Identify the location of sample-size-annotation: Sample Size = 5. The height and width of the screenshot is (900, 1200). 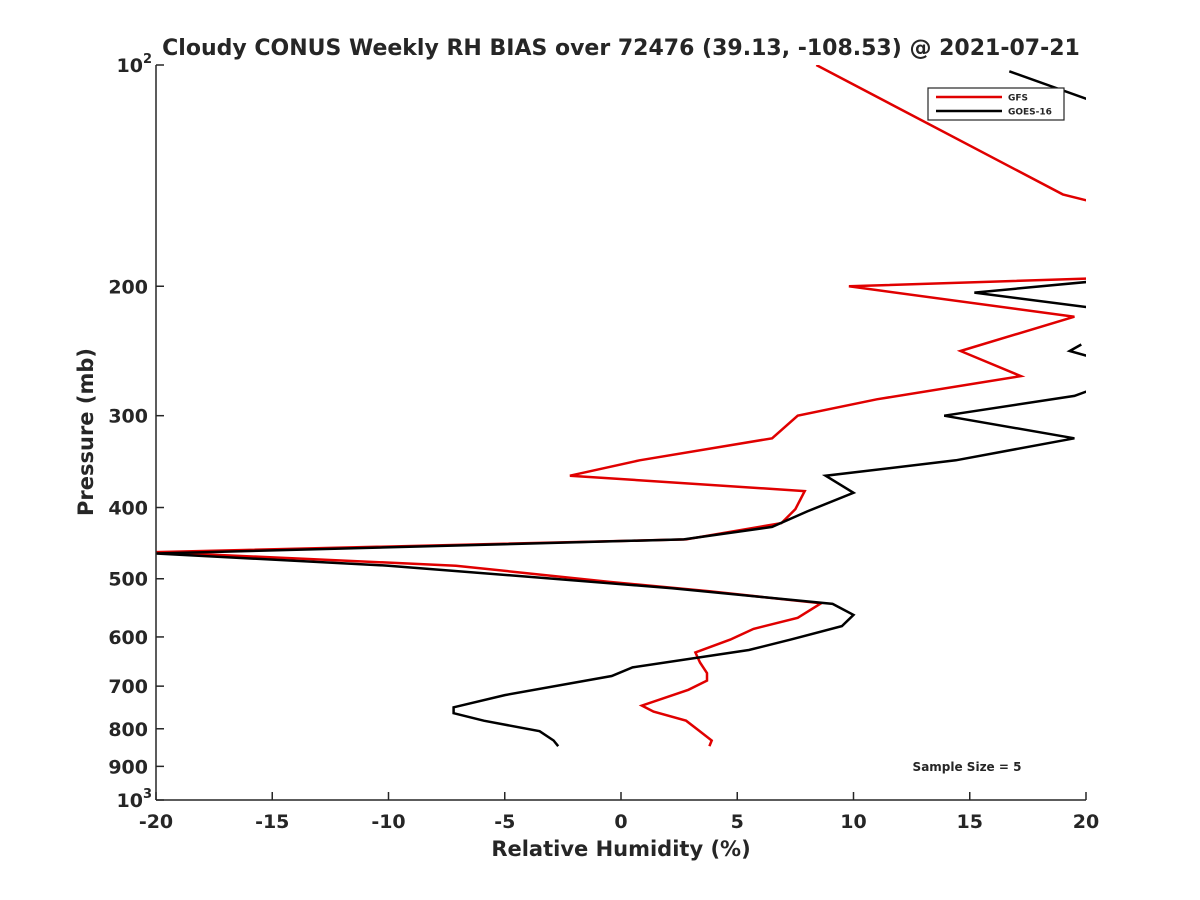
(967, 767).